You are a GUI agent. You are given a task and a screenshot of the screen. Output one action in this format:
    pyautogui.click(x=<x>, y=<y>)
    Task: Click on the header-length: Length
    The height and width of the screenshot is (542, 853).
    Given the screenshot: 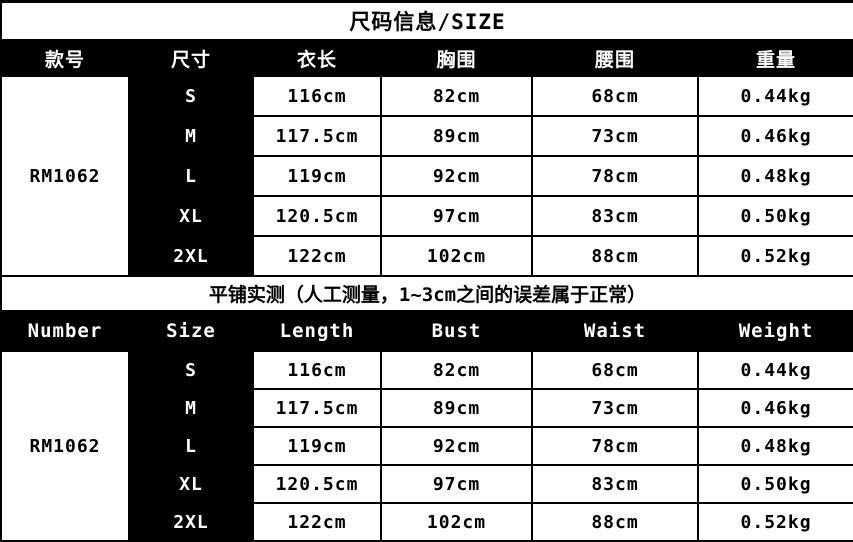 What is the action you would take?
    pyautogui.click(x=317, y=331)
    